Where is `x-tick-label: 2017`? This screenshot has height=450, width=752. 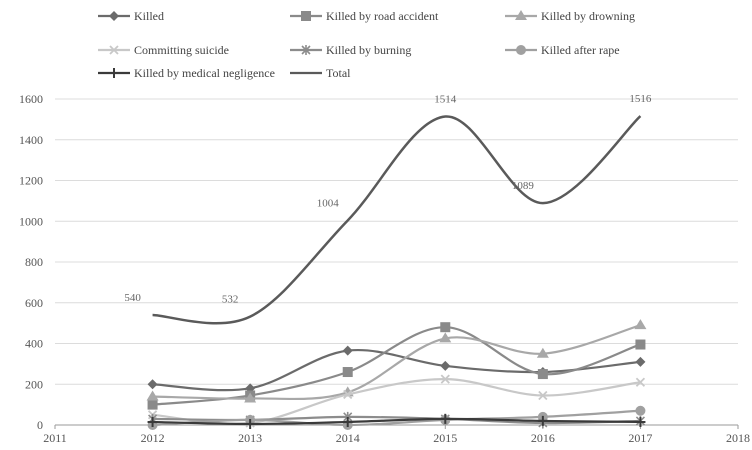 x-tick-label: 2017 is located at coordinates (640, 438).